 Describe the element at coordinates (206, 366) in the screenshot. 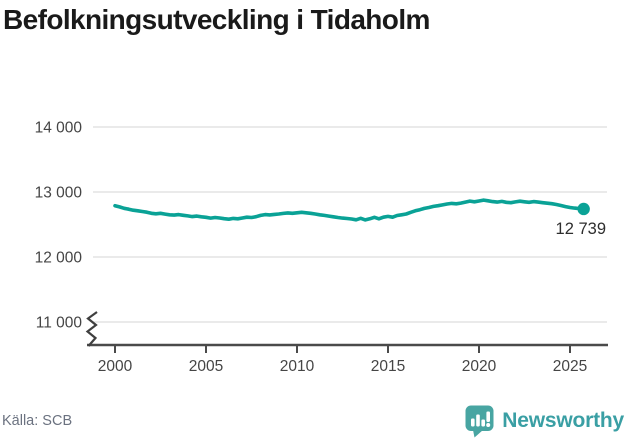

I see `x-tick-label: 2005` at that location.